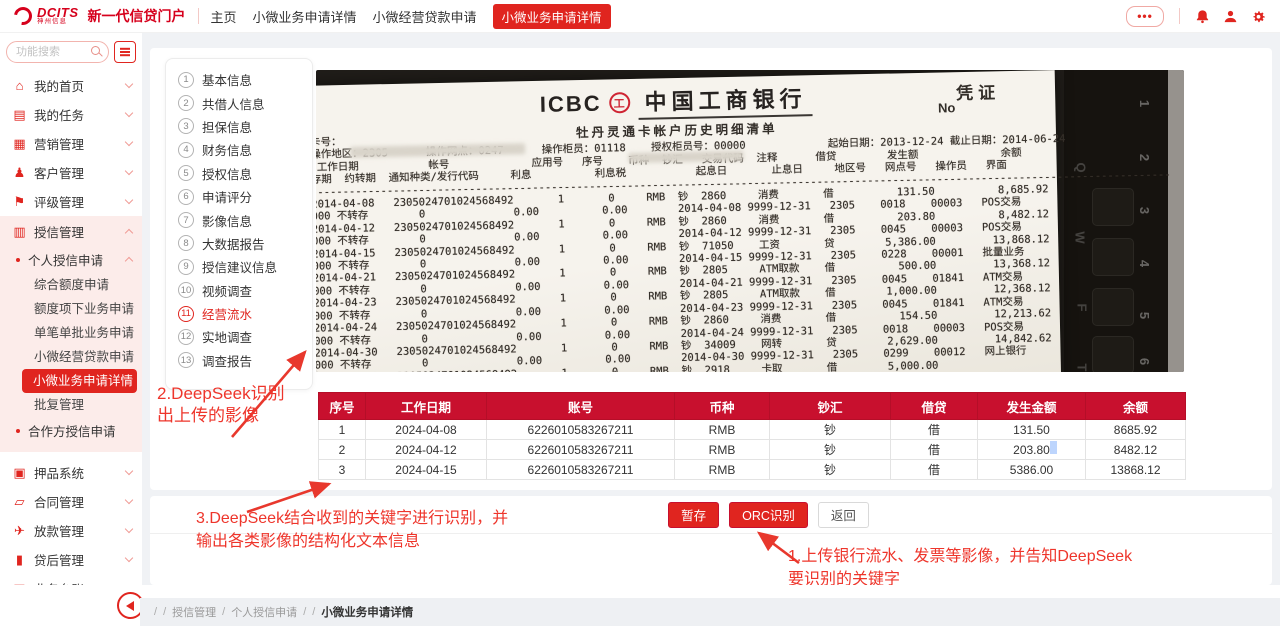  Describe the element at coordinates (1080, 237) in the screenshot. I see `keyboard-letter: W` at that location.